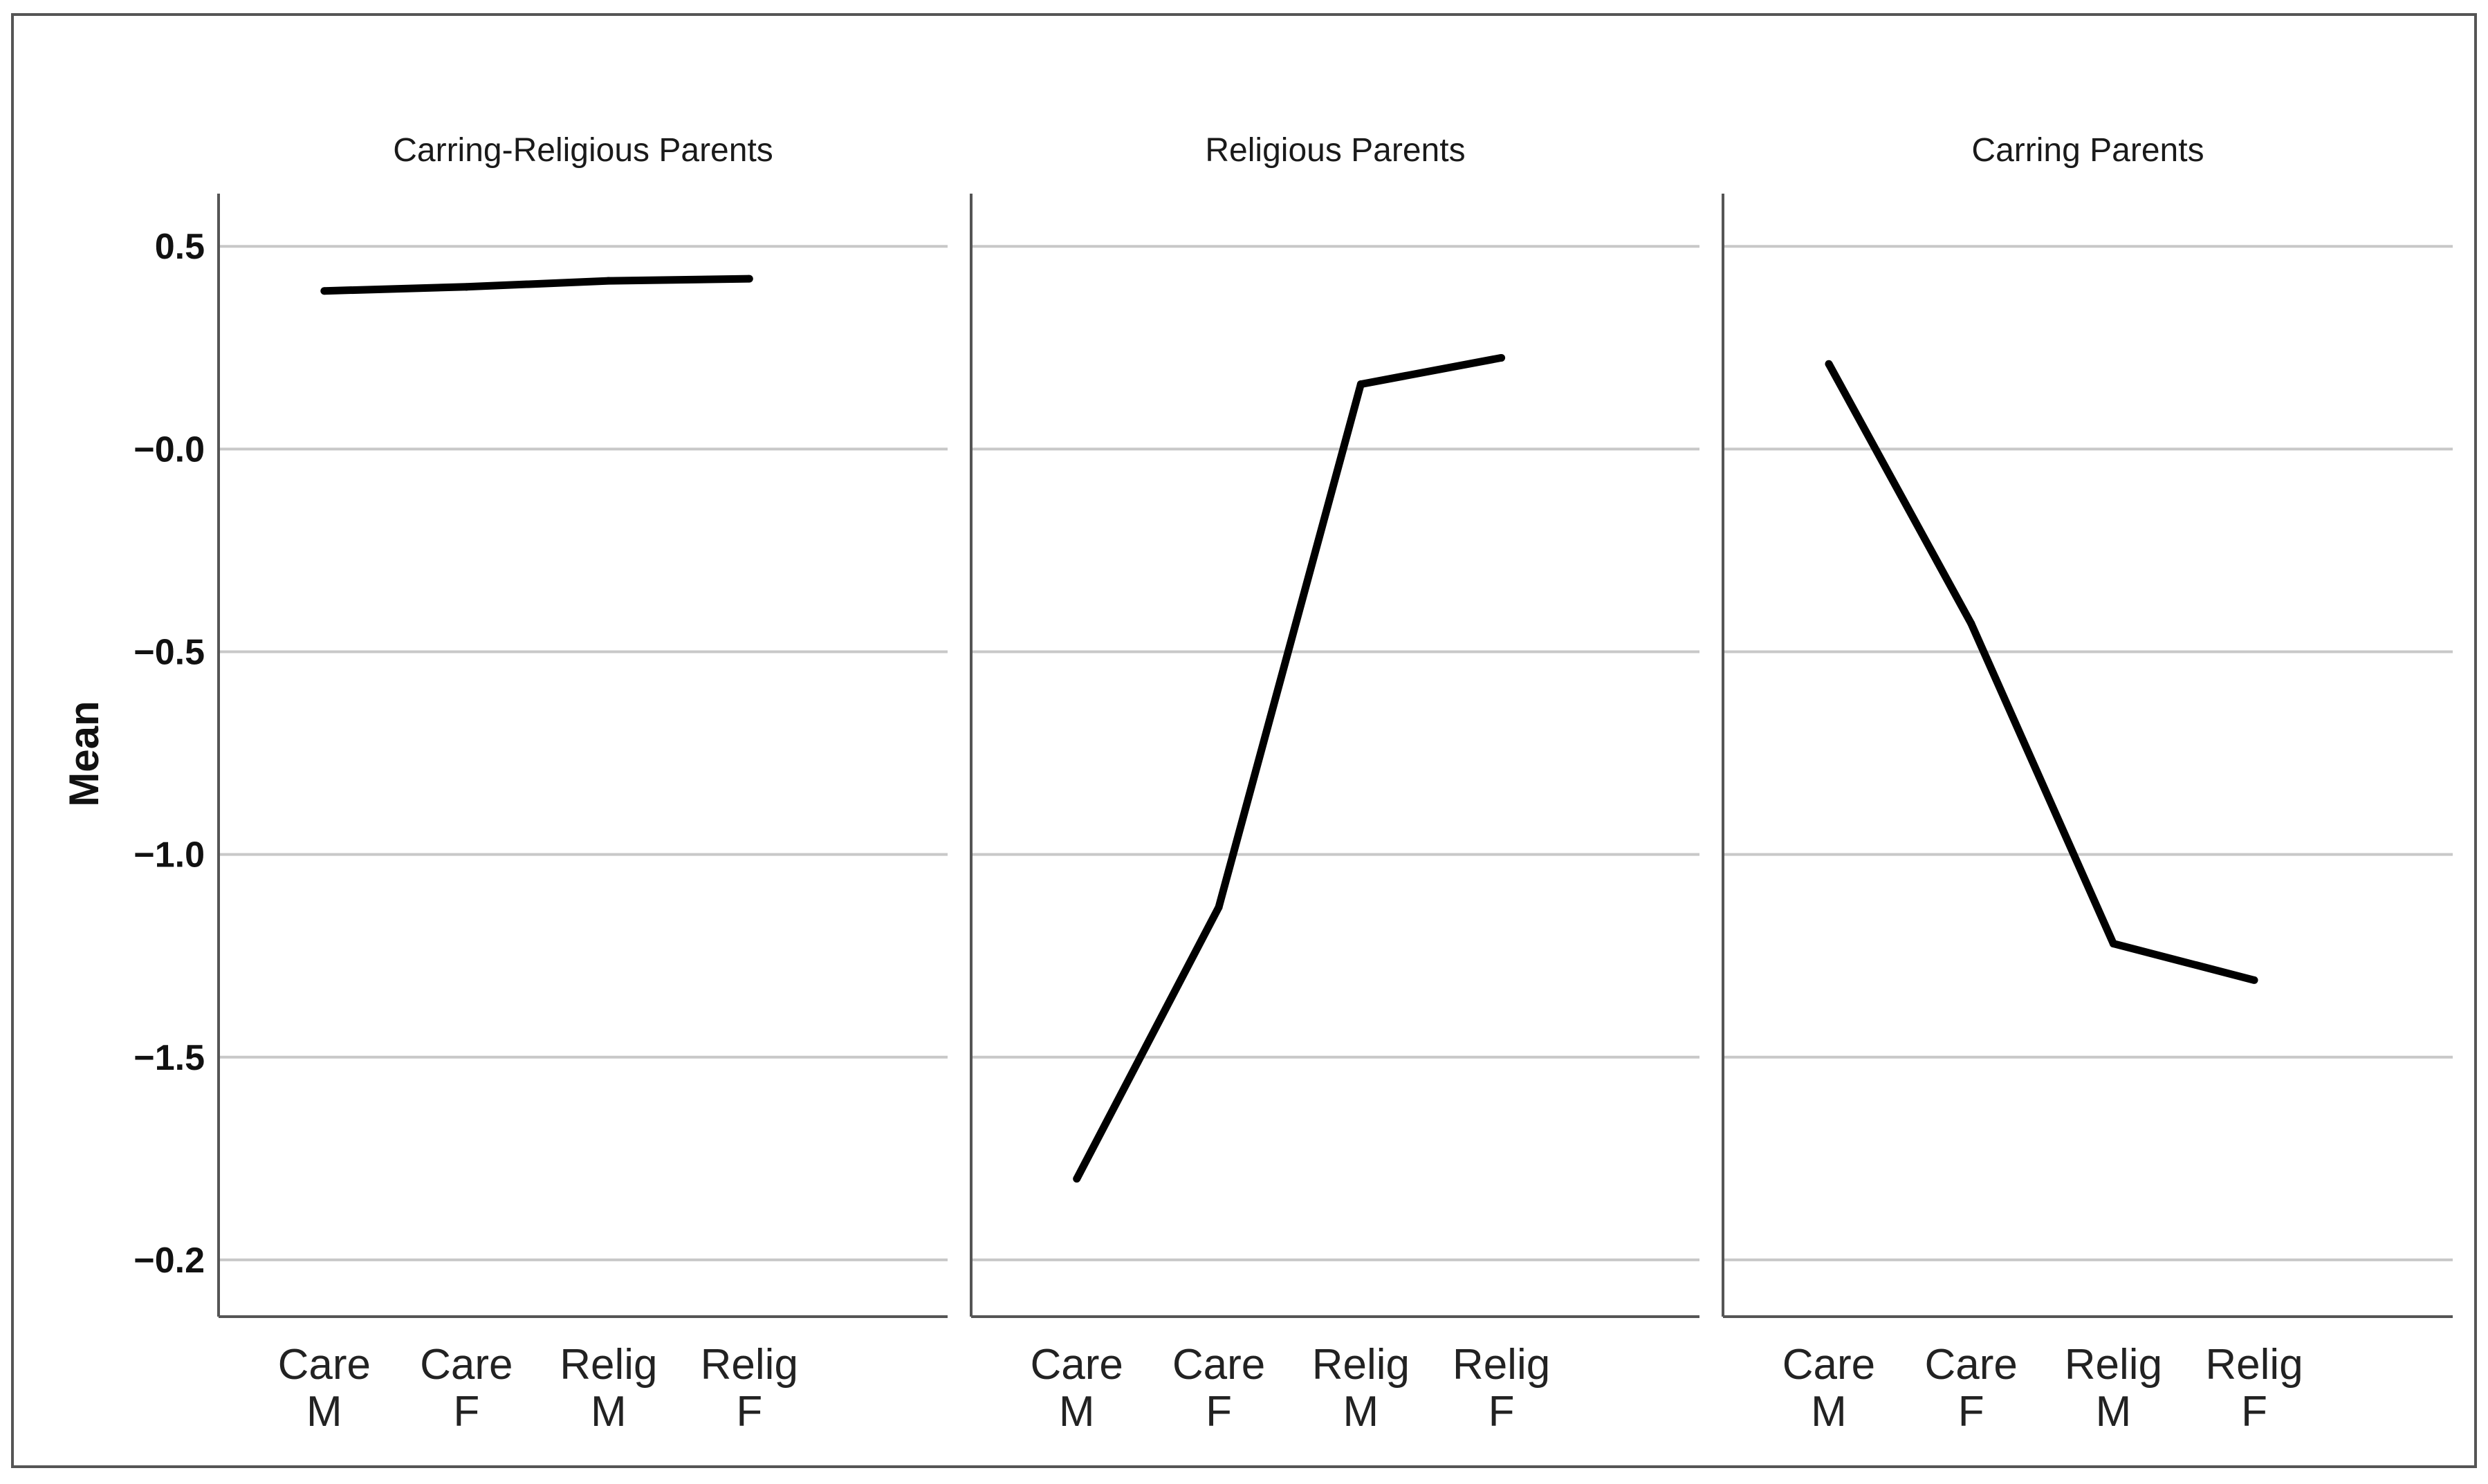  Describe the element at coordinates (583, 150) in the screenshot. I see `panel-title: Carring-Religious Parents` at that location.